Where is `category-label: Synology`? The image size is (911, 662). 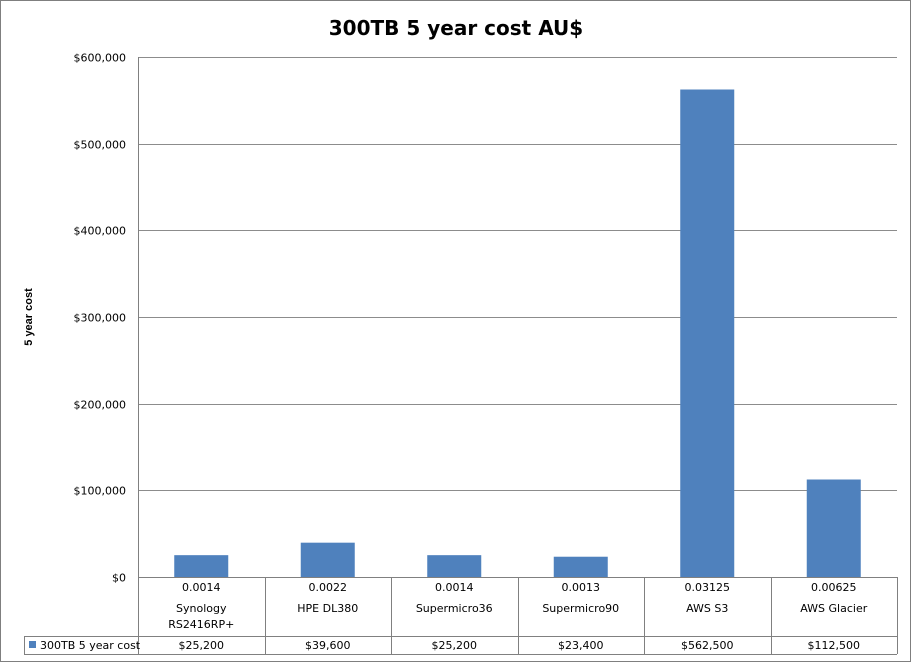 category-label: Synology is located at coordinates (201, 608).